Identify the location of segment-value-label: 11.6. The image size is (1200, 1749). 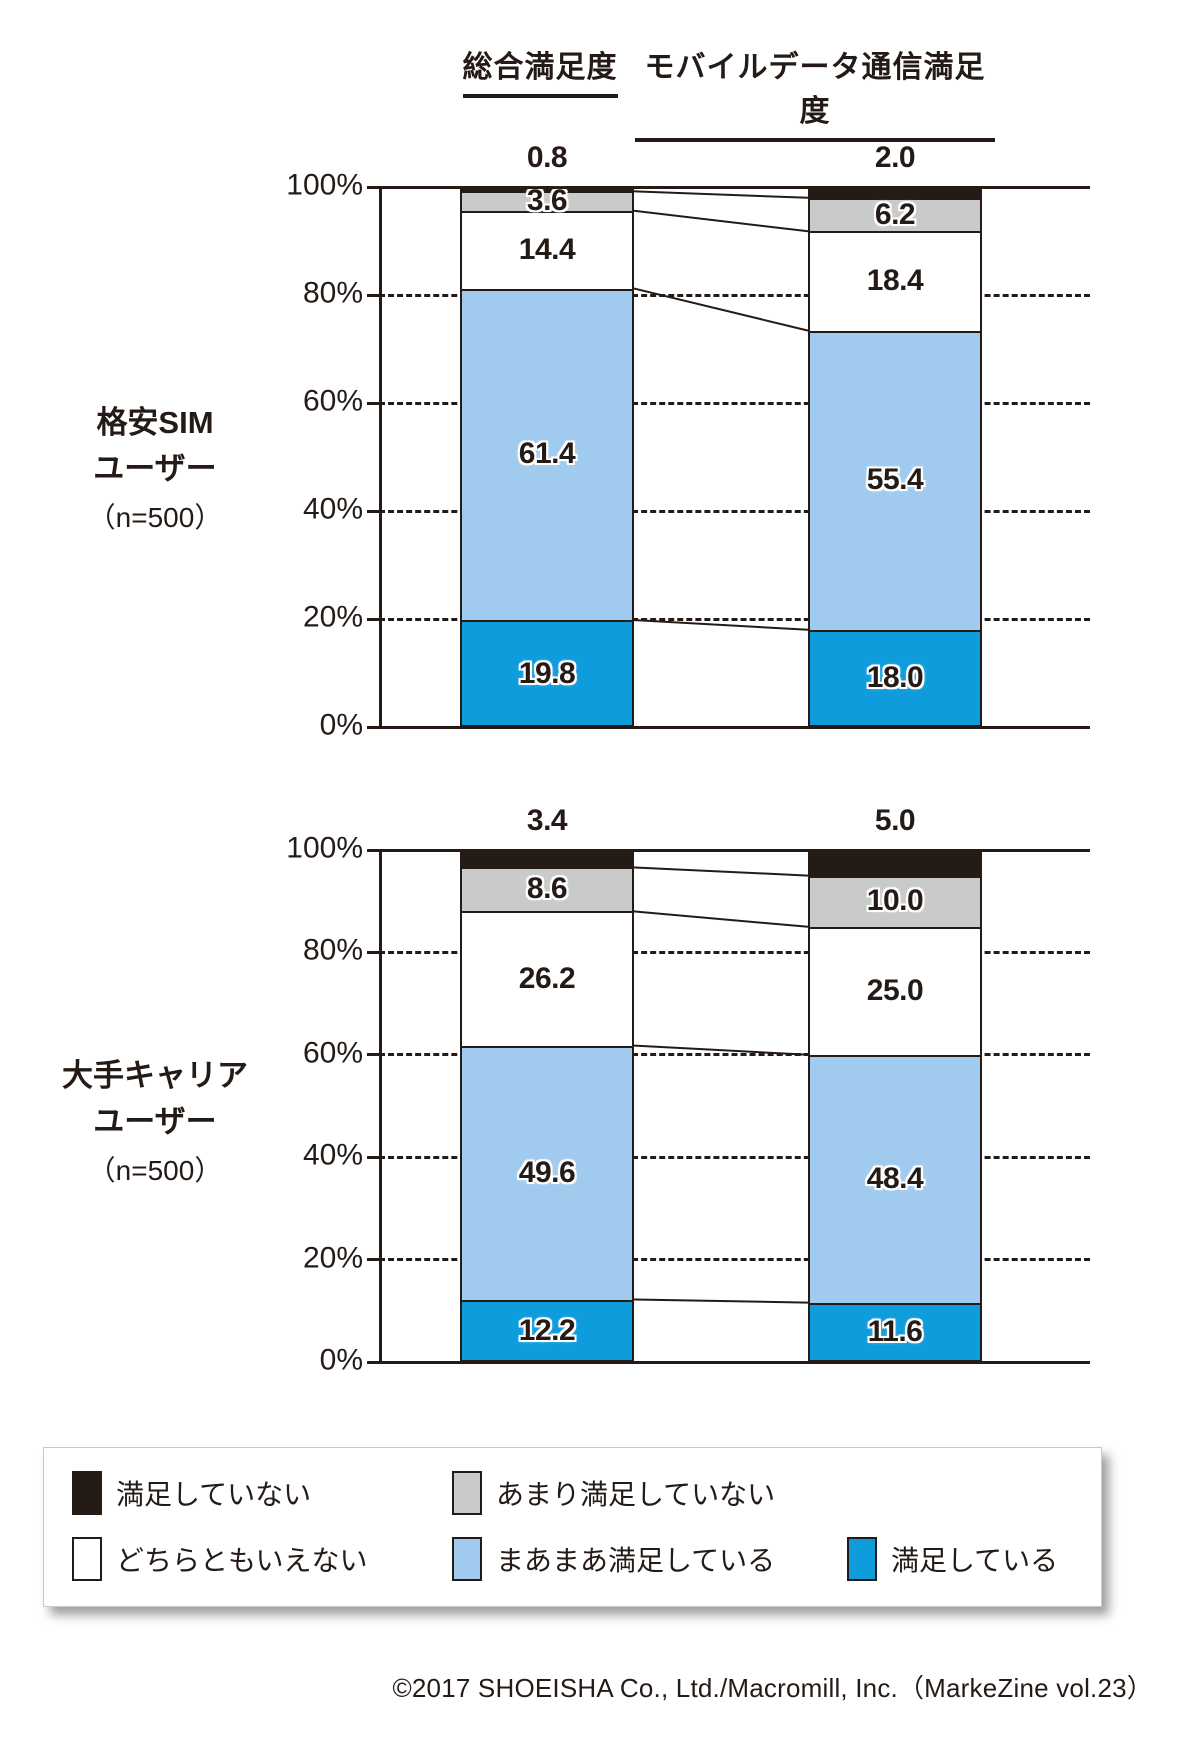
(895, 1332).